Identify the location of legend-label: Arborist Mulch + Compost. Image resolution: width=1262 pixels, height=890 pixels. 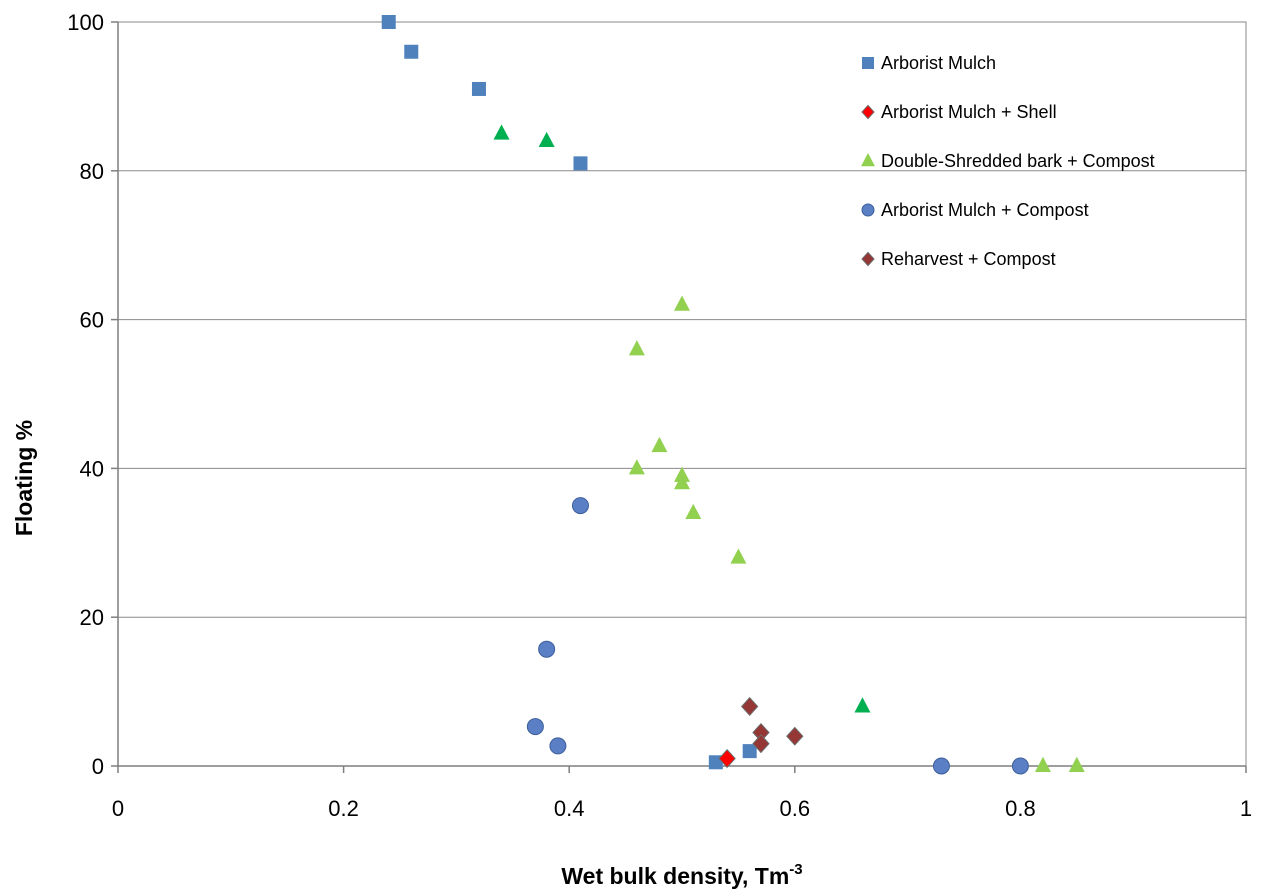
(985, 210).